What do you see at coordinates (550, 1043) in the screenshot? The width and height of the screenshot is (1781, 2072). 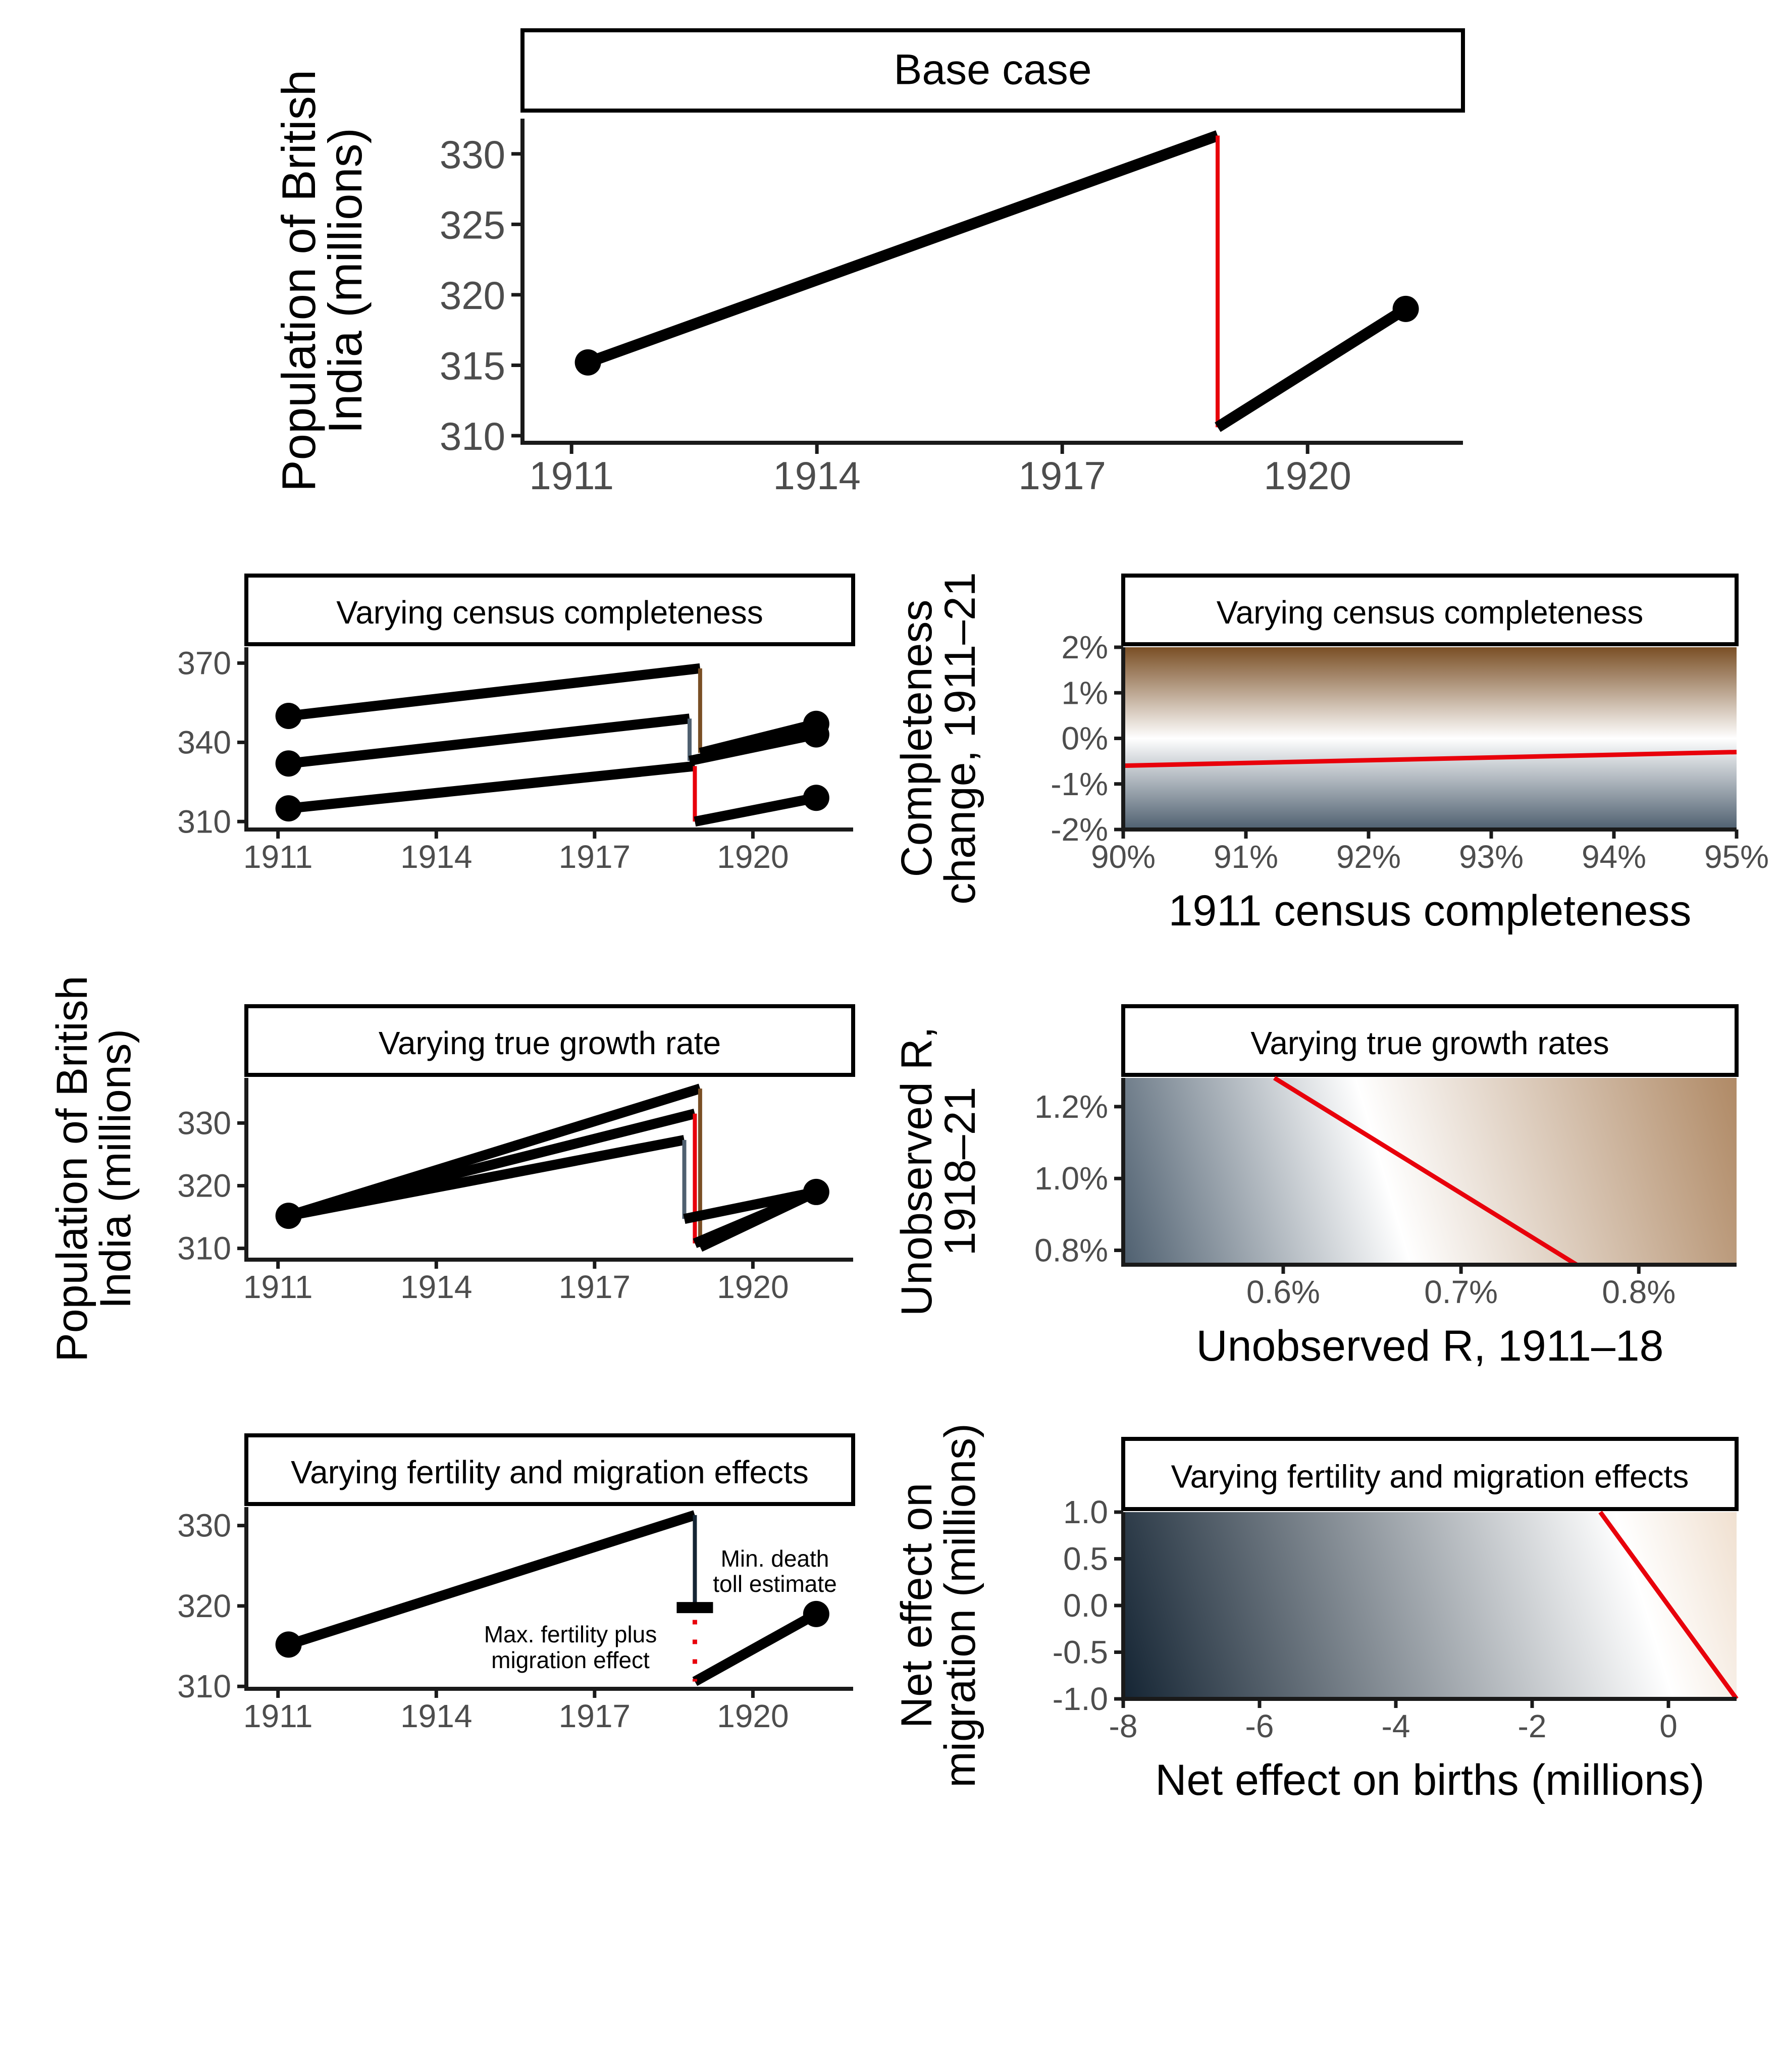 I see `strip-title: Varying true growth rate` at bounding box center [550, 1043].